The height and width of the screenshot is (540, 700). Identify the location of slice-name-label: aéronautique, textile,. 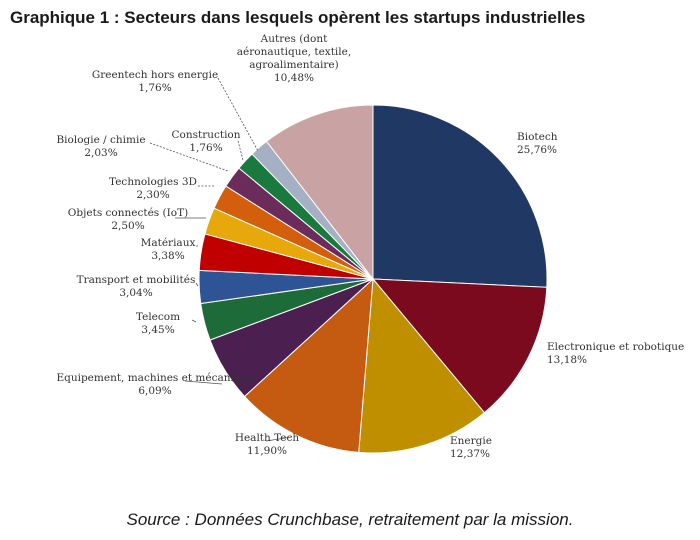
(294, 52).